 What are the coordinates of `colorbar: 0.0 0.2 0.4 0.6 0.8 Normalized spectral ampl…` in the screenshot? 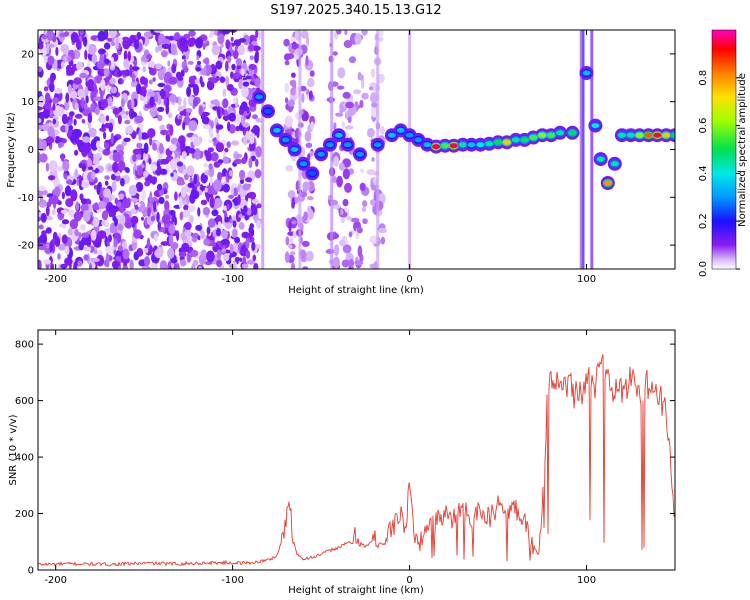 It's located at (723, 153).